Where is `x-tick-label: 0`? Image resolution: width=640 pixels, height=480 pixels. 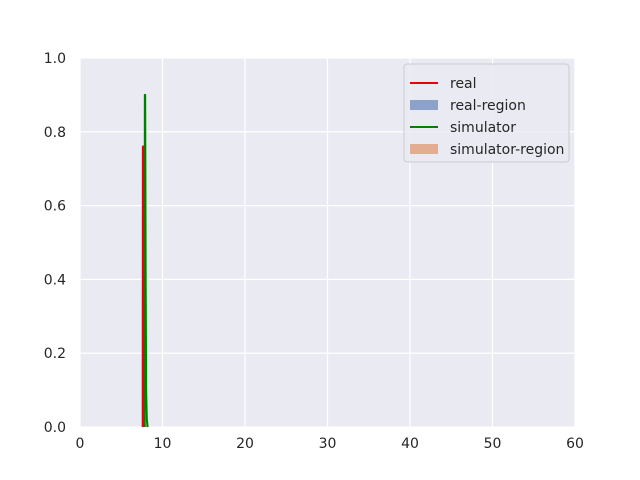 x-tick-label: 0 is located at coordinates (80, 444).